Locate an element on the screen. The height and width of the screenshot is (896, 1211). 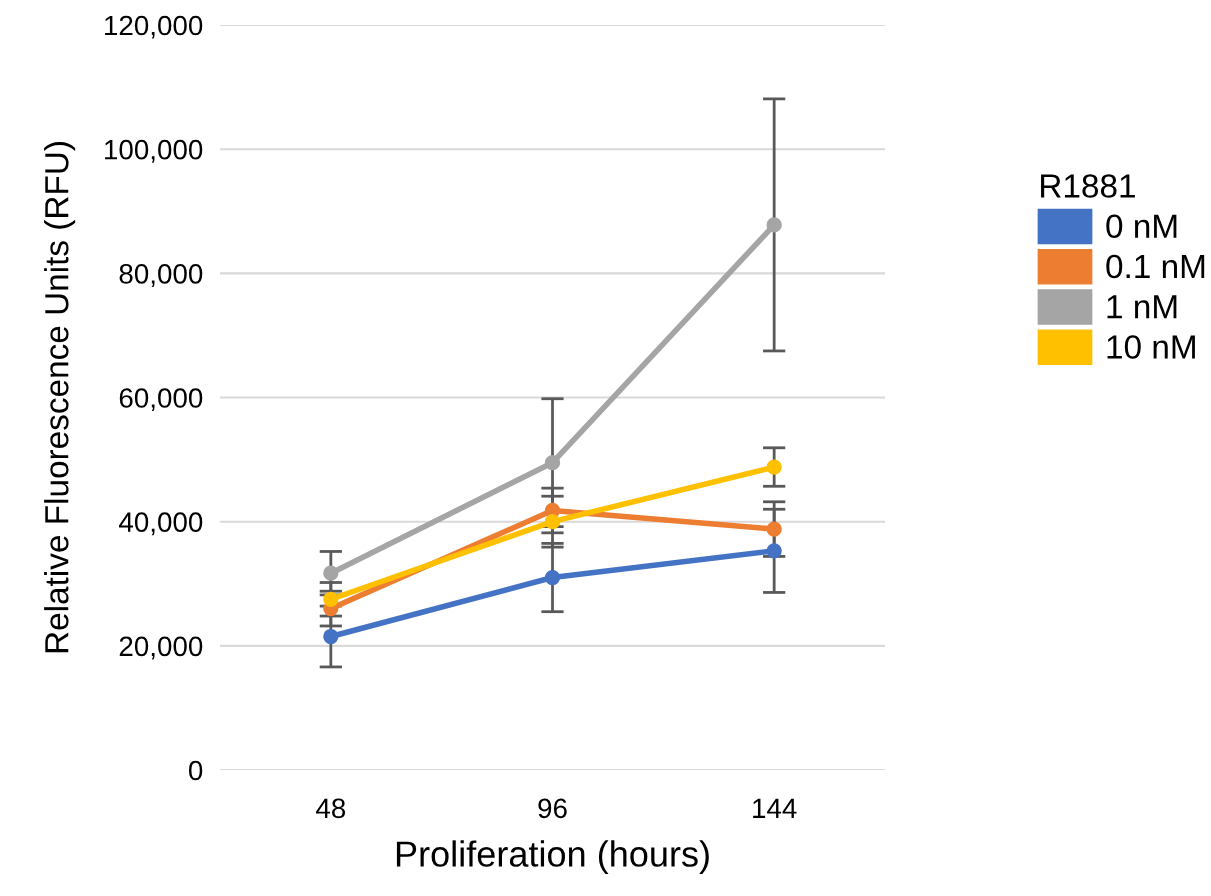
legend-title: R1881 is located at coordinates (1088, 186).